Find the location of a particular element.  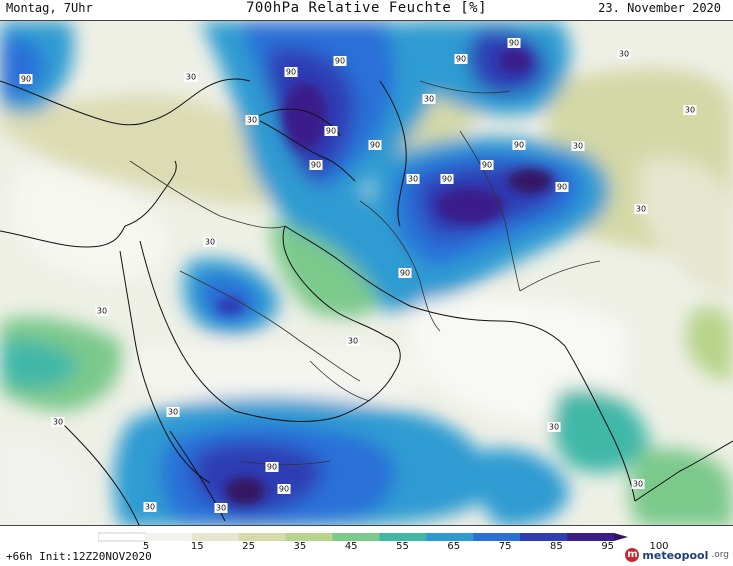

meteopool-logo-icon: m is located at coordinates (632, 555).